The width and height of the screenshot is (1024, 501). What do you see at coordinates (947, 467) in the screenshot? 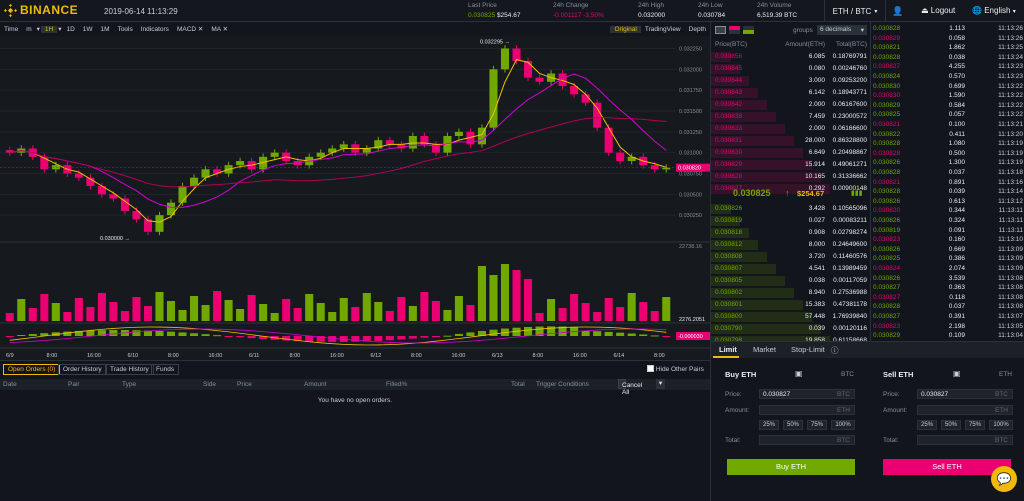
I see `sell-button: Sell ETH` at bounding box center [947, 467].